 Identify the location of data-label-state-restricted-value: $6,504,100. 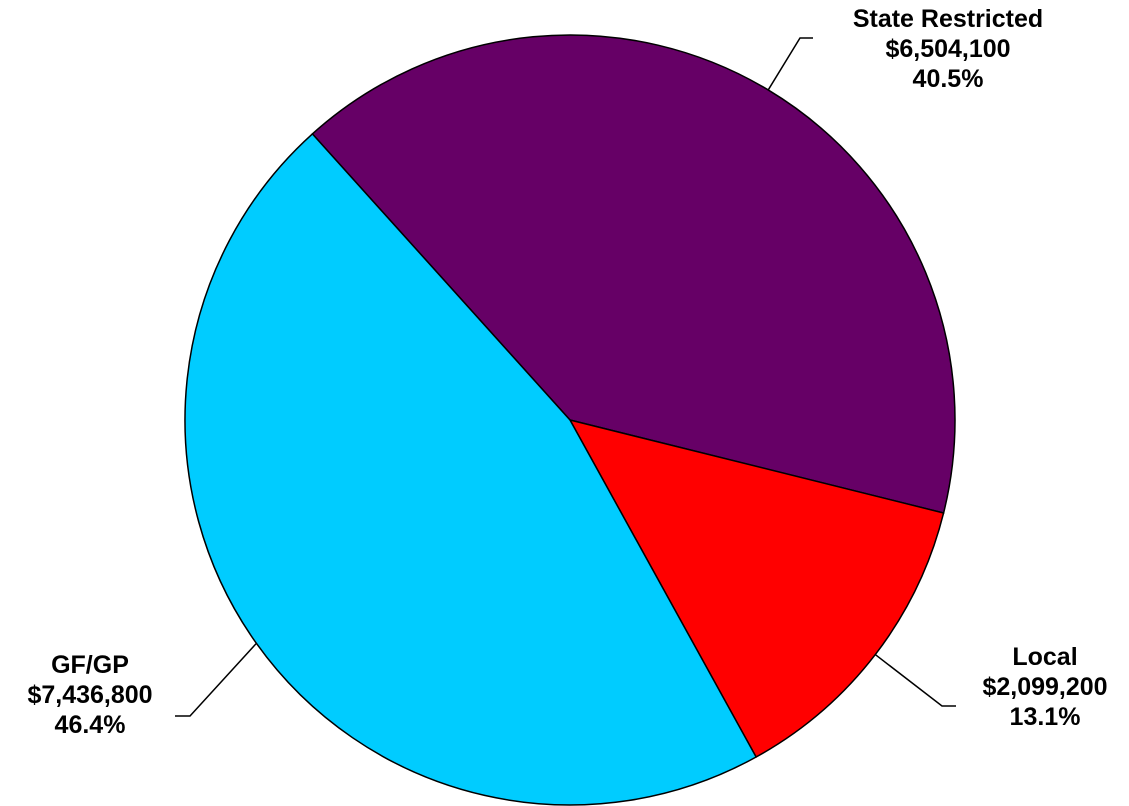
(948, 49).